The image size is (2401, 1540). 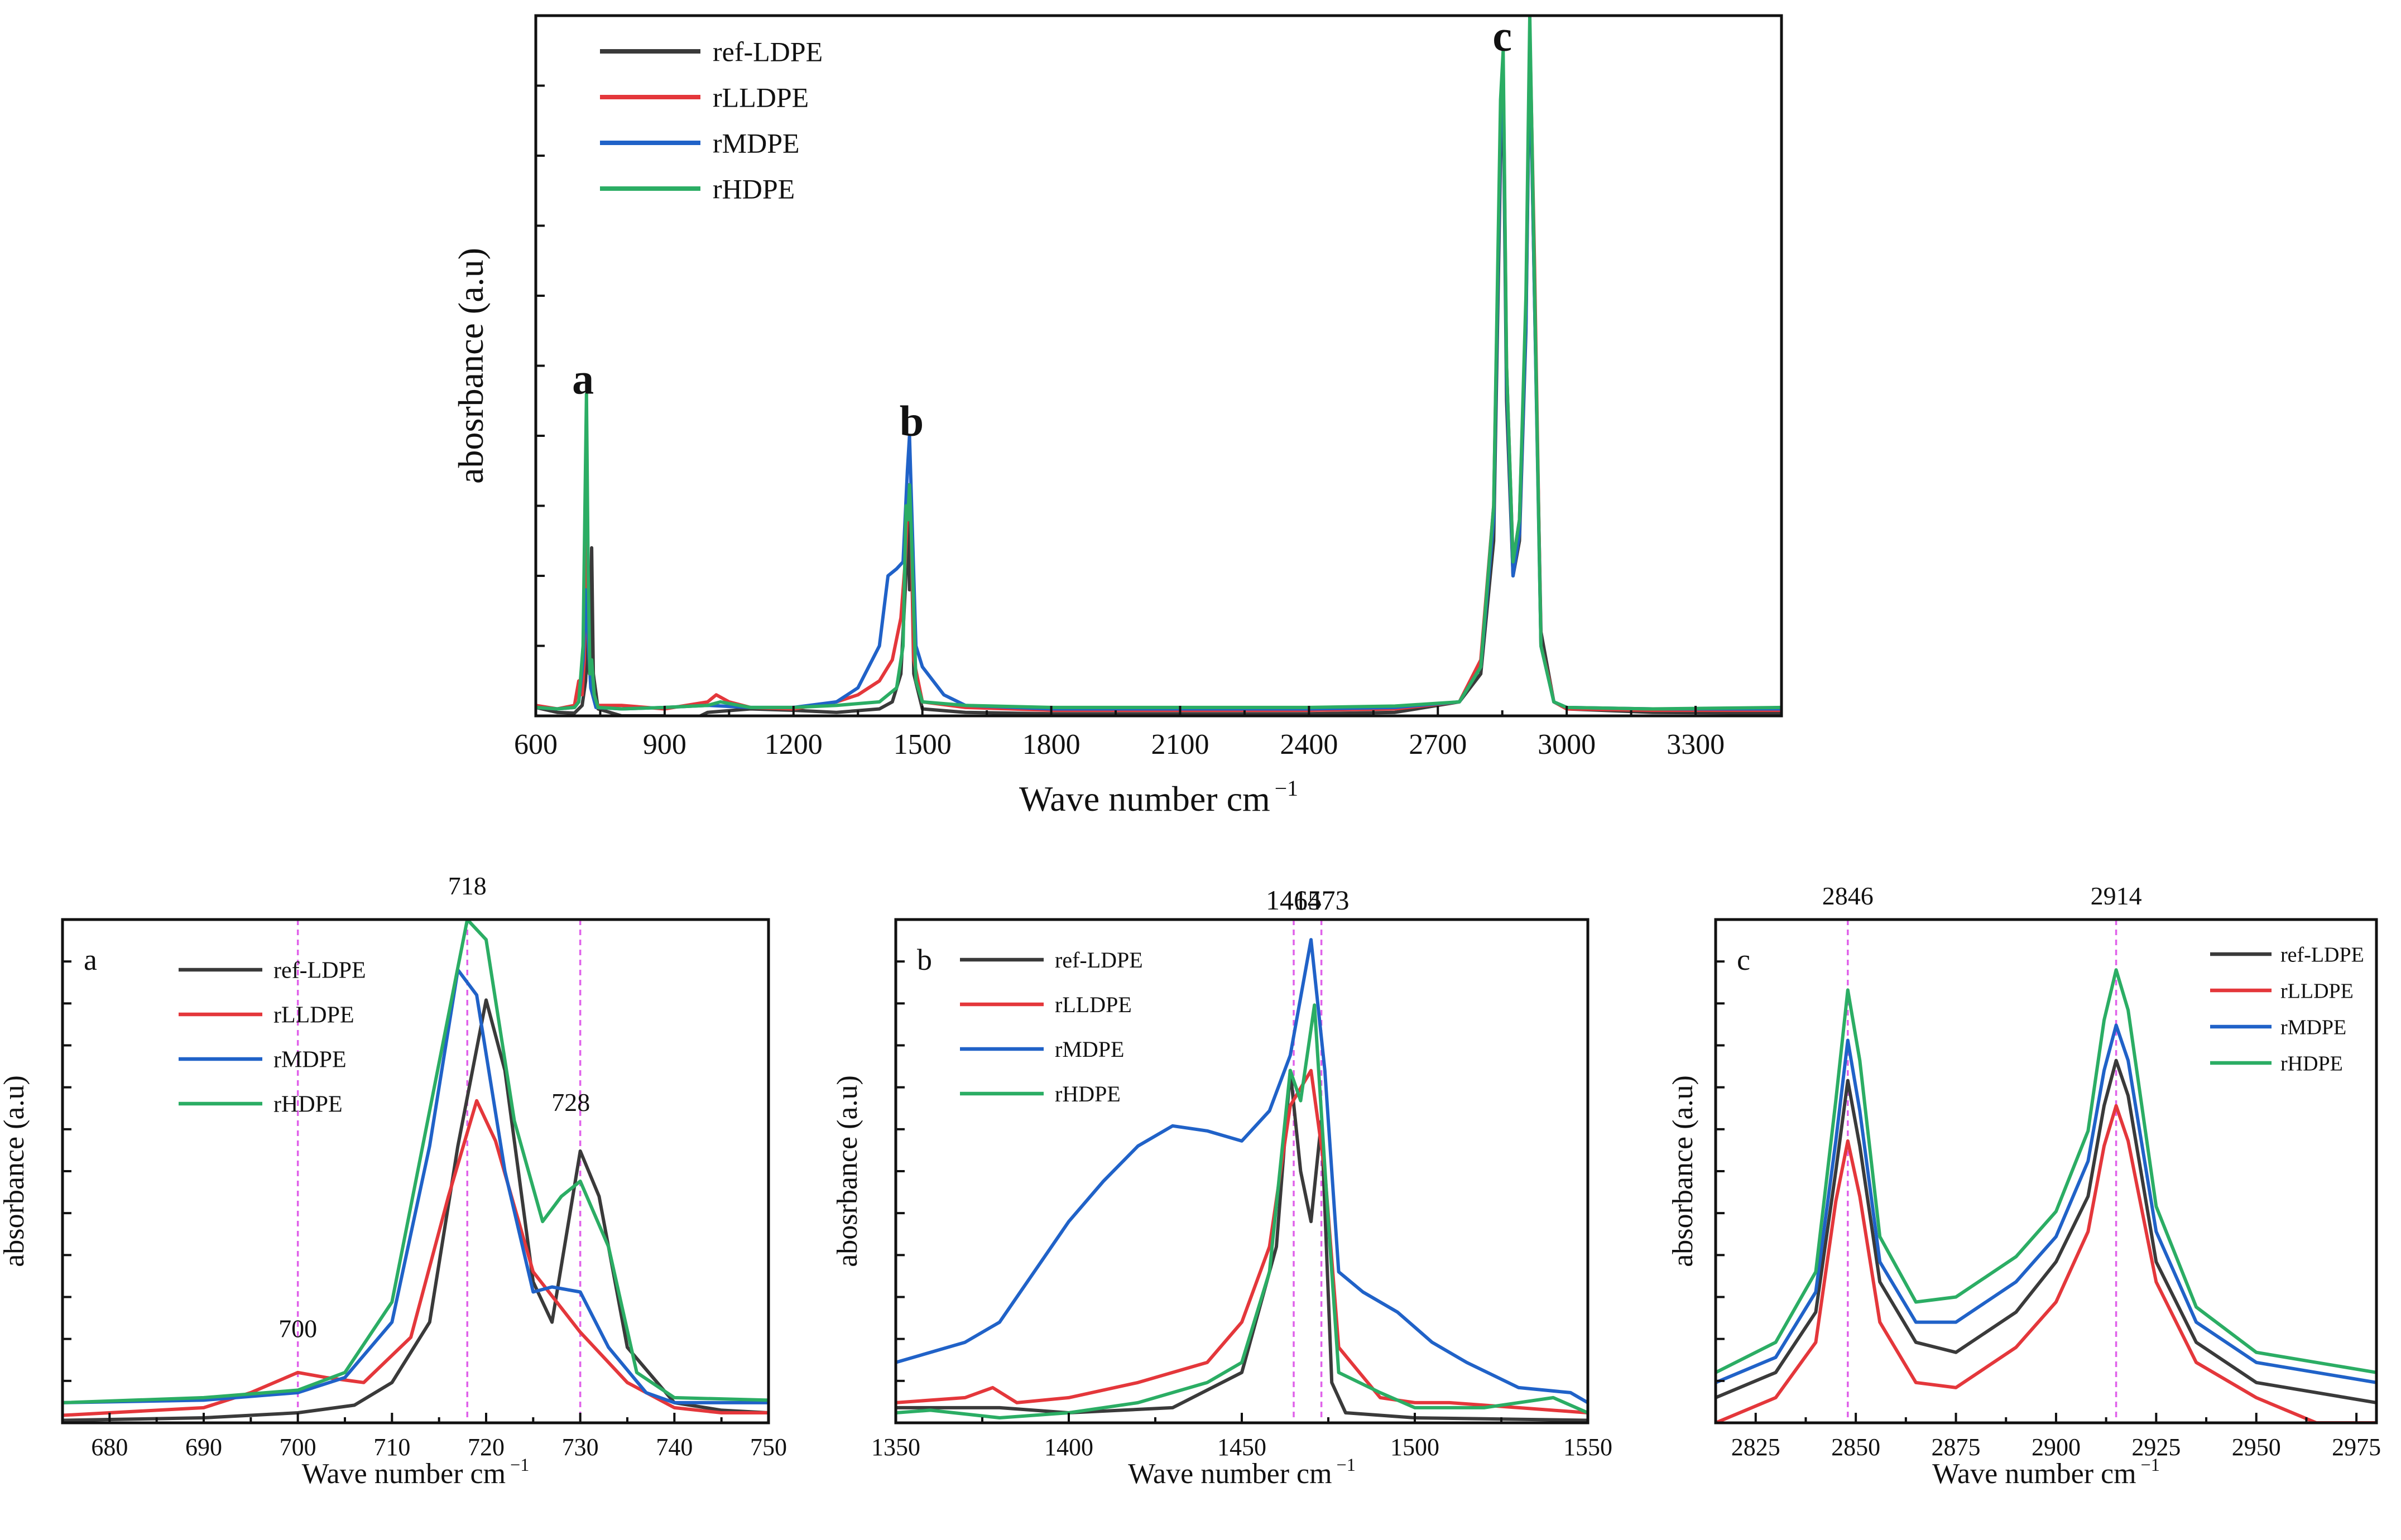 What do you see at coordinates (298, 1447) in the screenshot?
I see `x-tick-label: 700` at bounding box center [298, 1447].